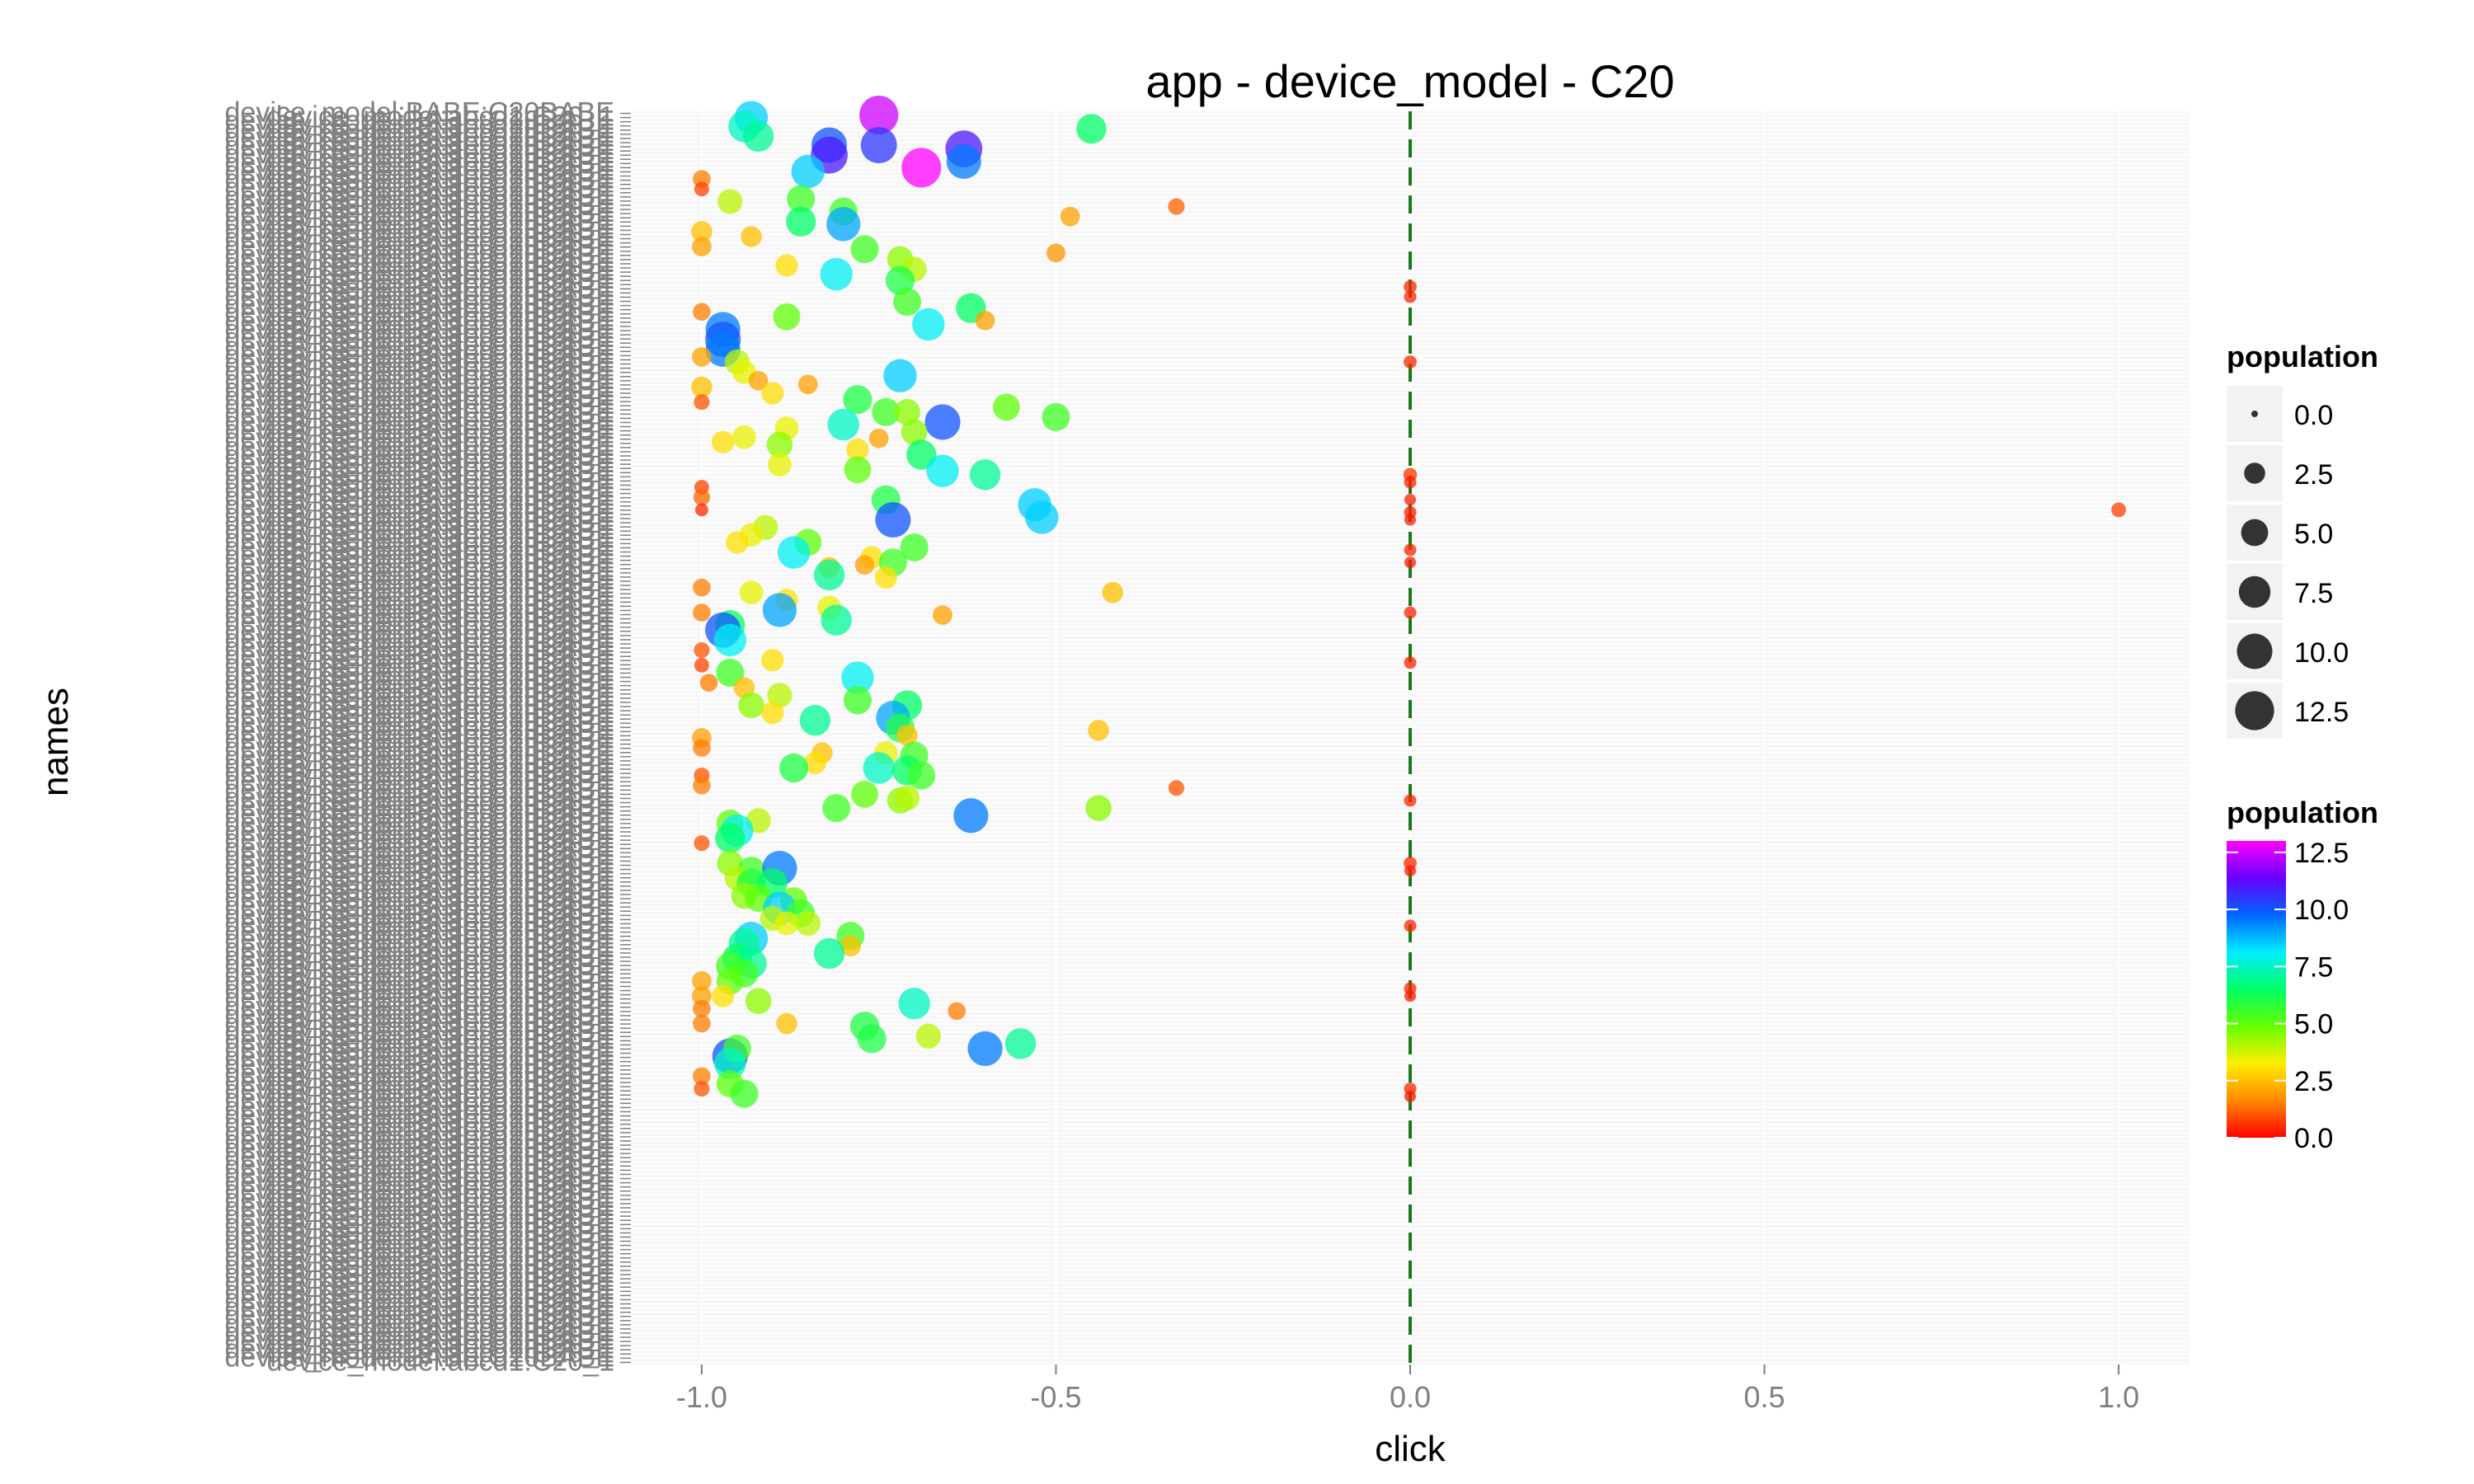  What do you see at coordinates (2313, 967) in the screenshot?
I see `color-legend-label: 7.5` at bounding box center [2313, 967].